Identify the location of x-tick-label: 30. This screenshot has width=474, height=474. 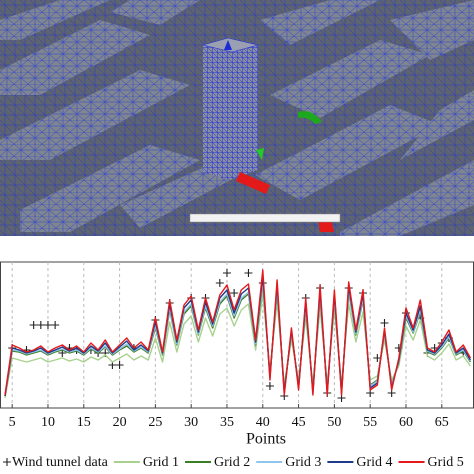
(191, 422).